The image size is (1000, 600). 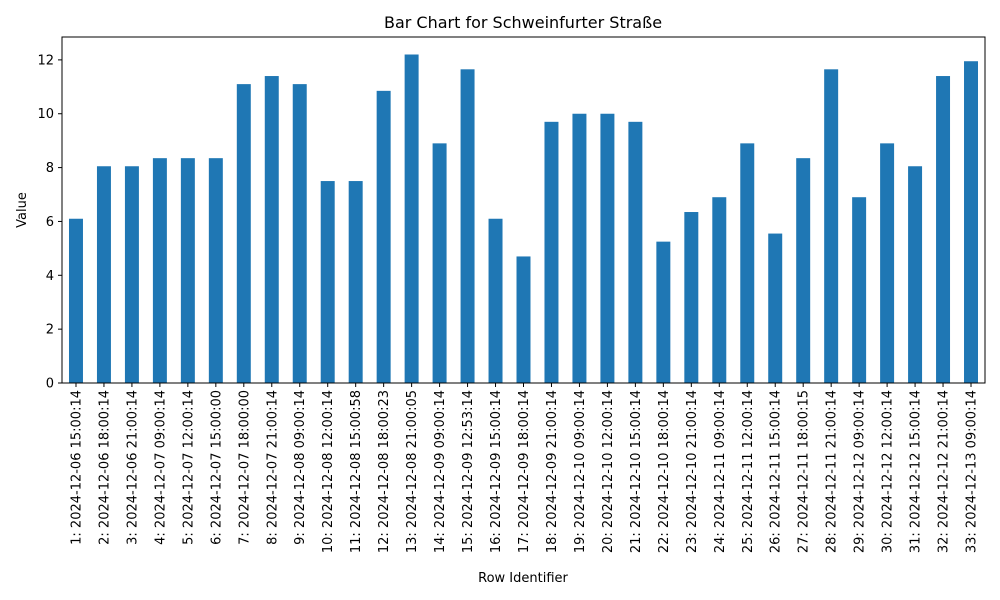 I want to click on y-tick-label: 10, so click(x=45, y=114).